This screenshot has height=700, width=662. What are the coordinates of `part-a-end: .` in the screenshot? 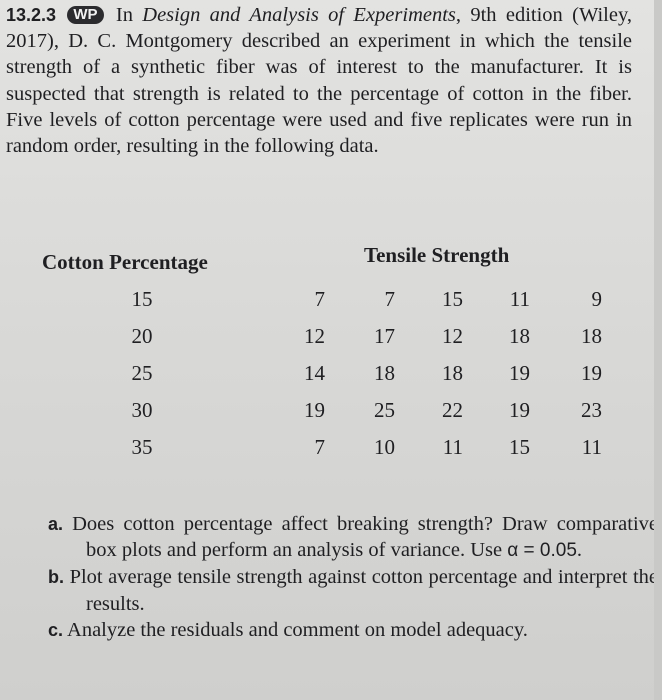 It's located at (579, 550).